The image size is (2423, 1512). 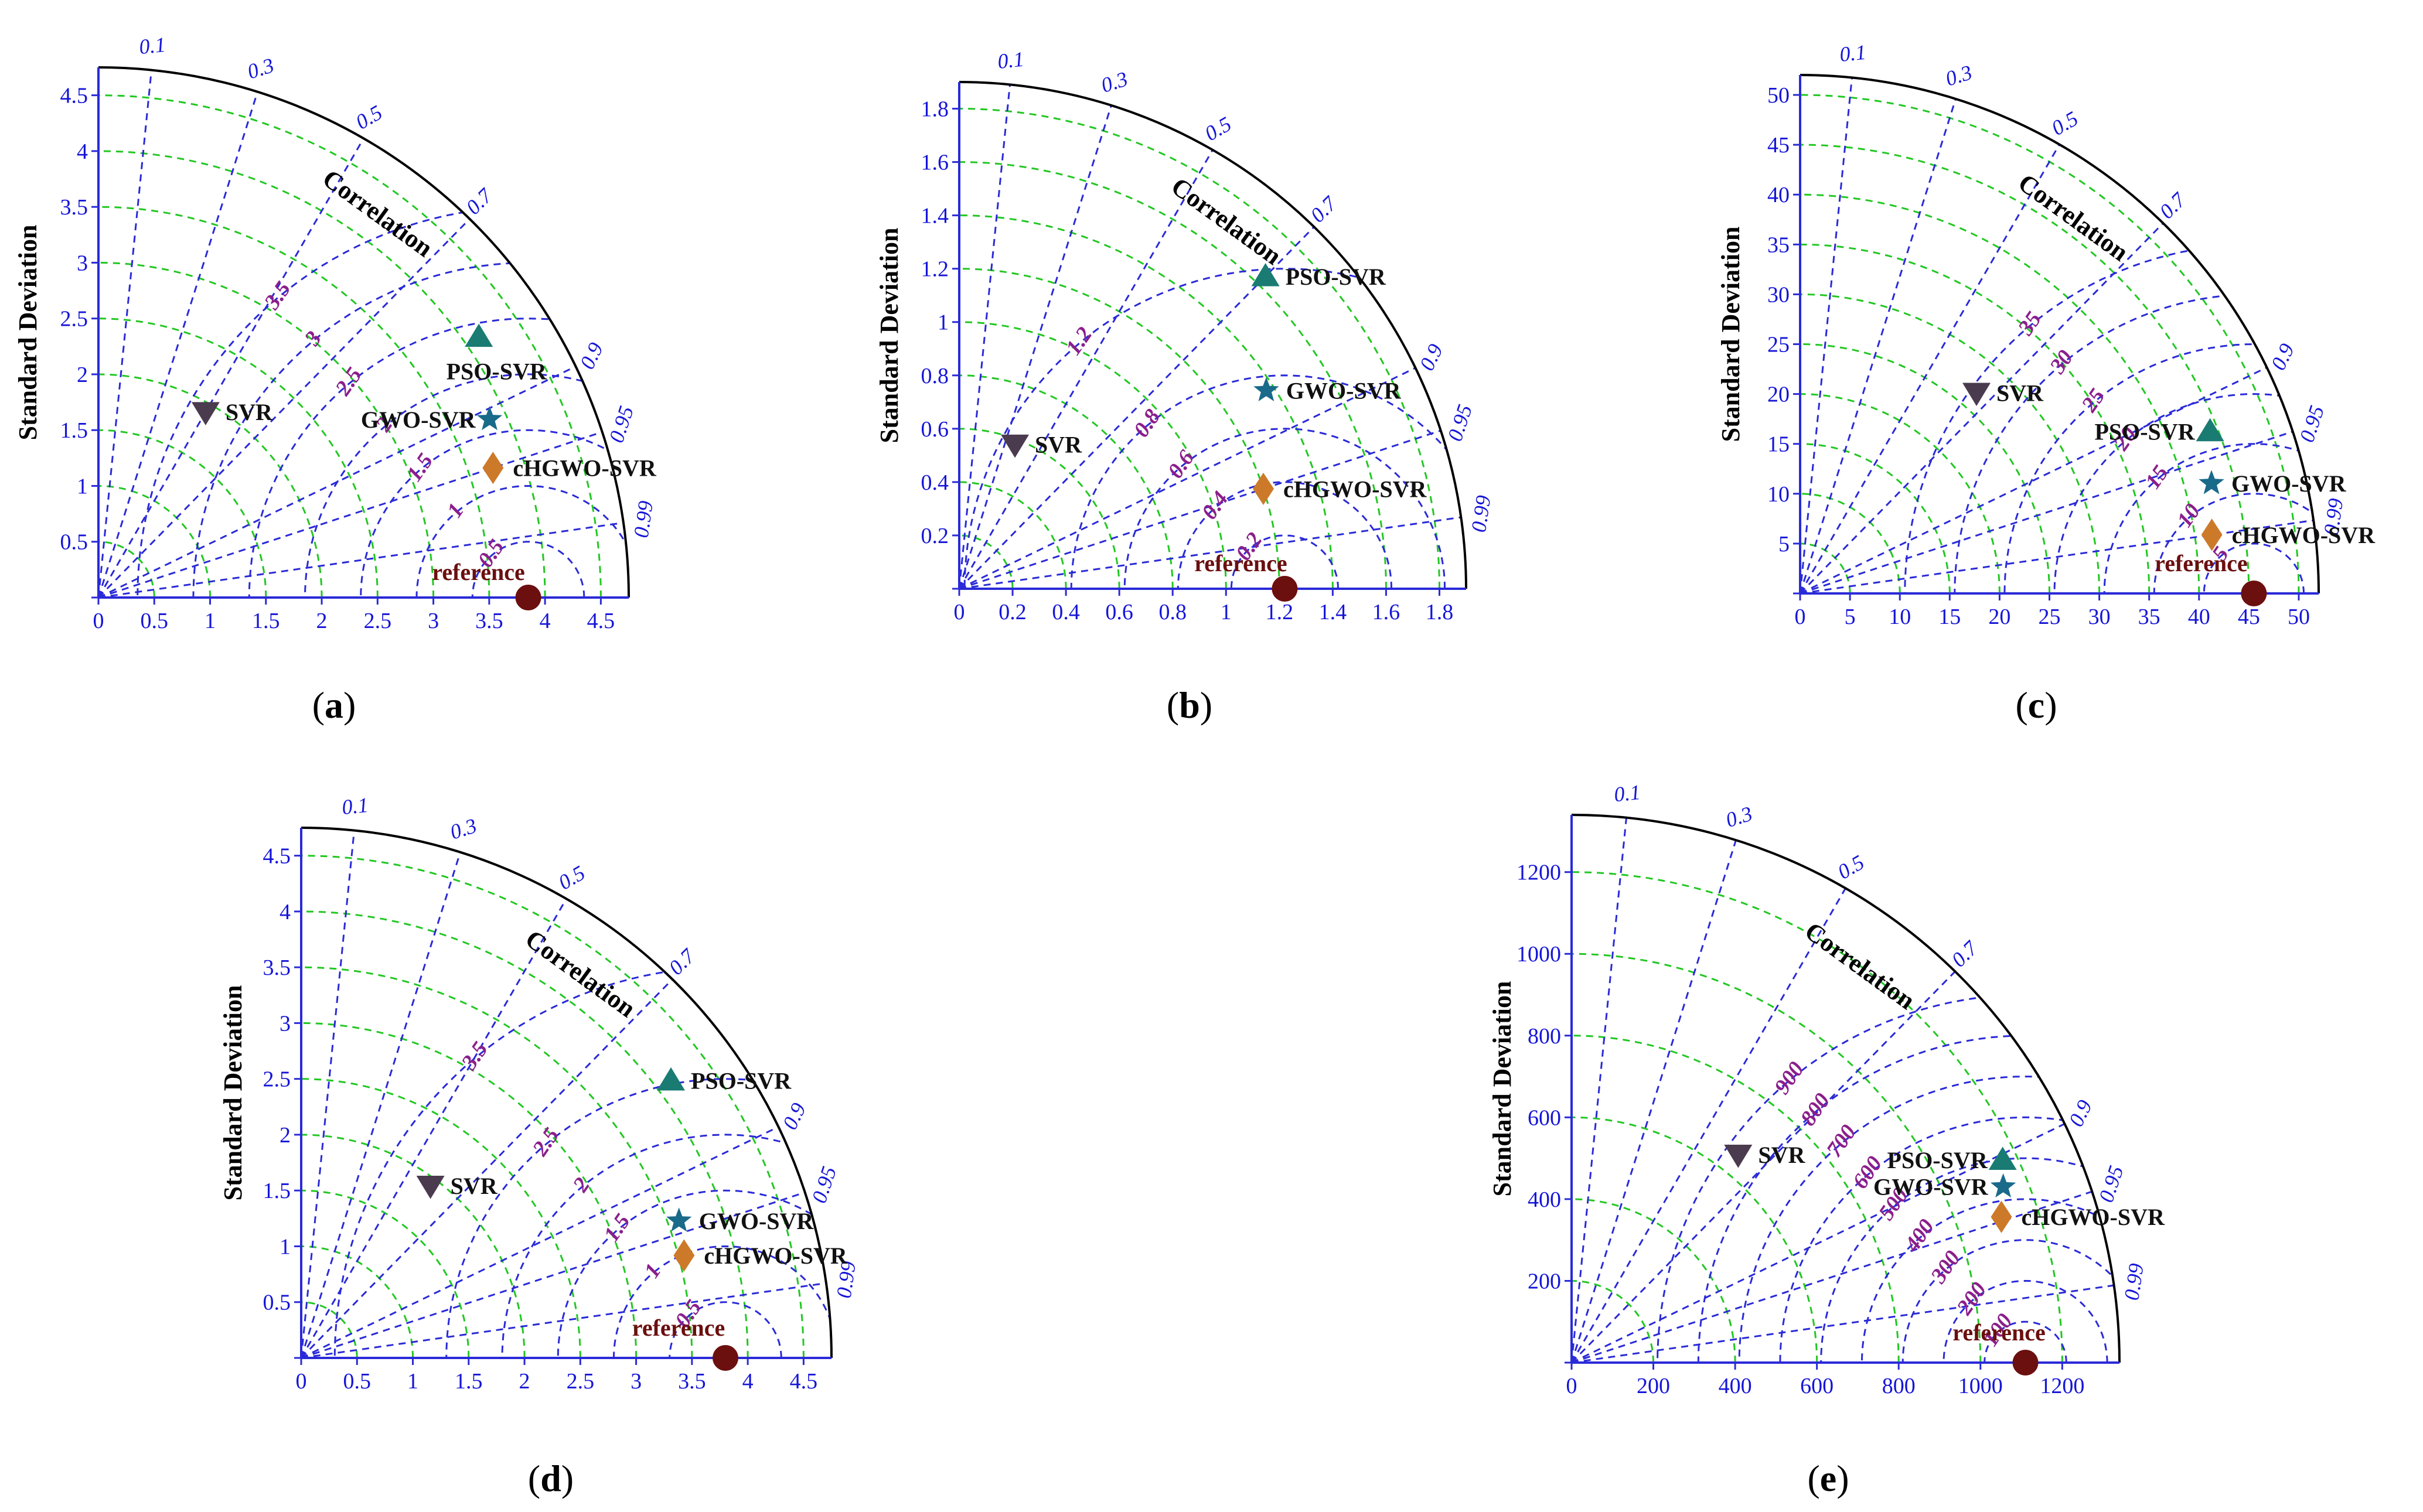 I want to click on panel-label: (c), so click(x=2036, y=705).